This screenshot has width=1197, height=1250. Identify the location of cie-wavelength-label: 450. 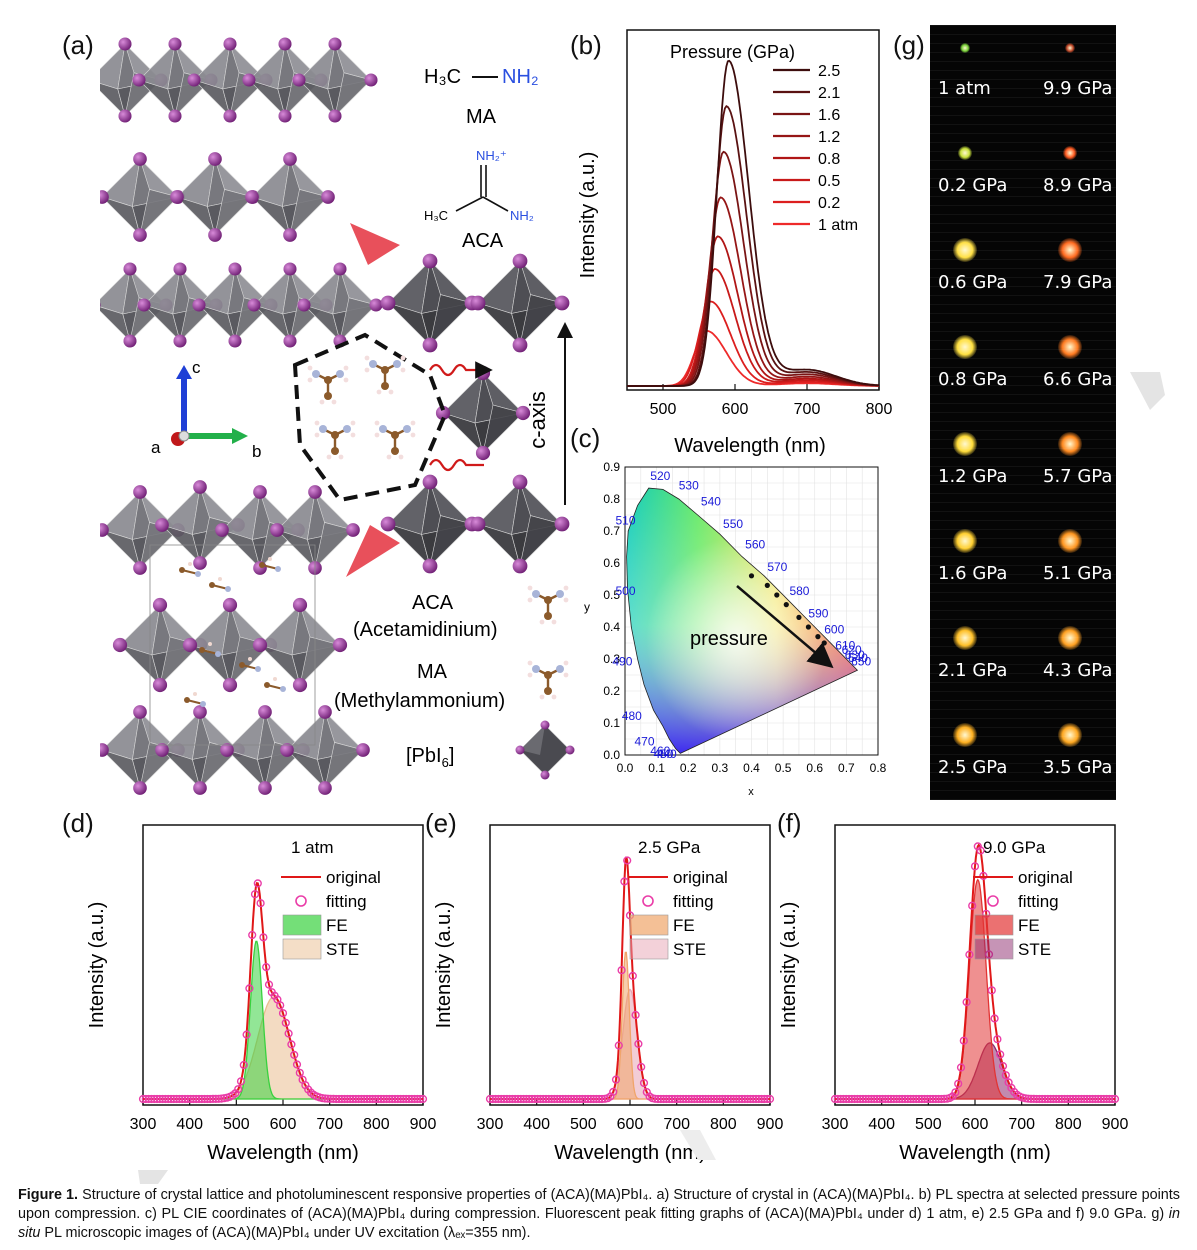
(663, 754).